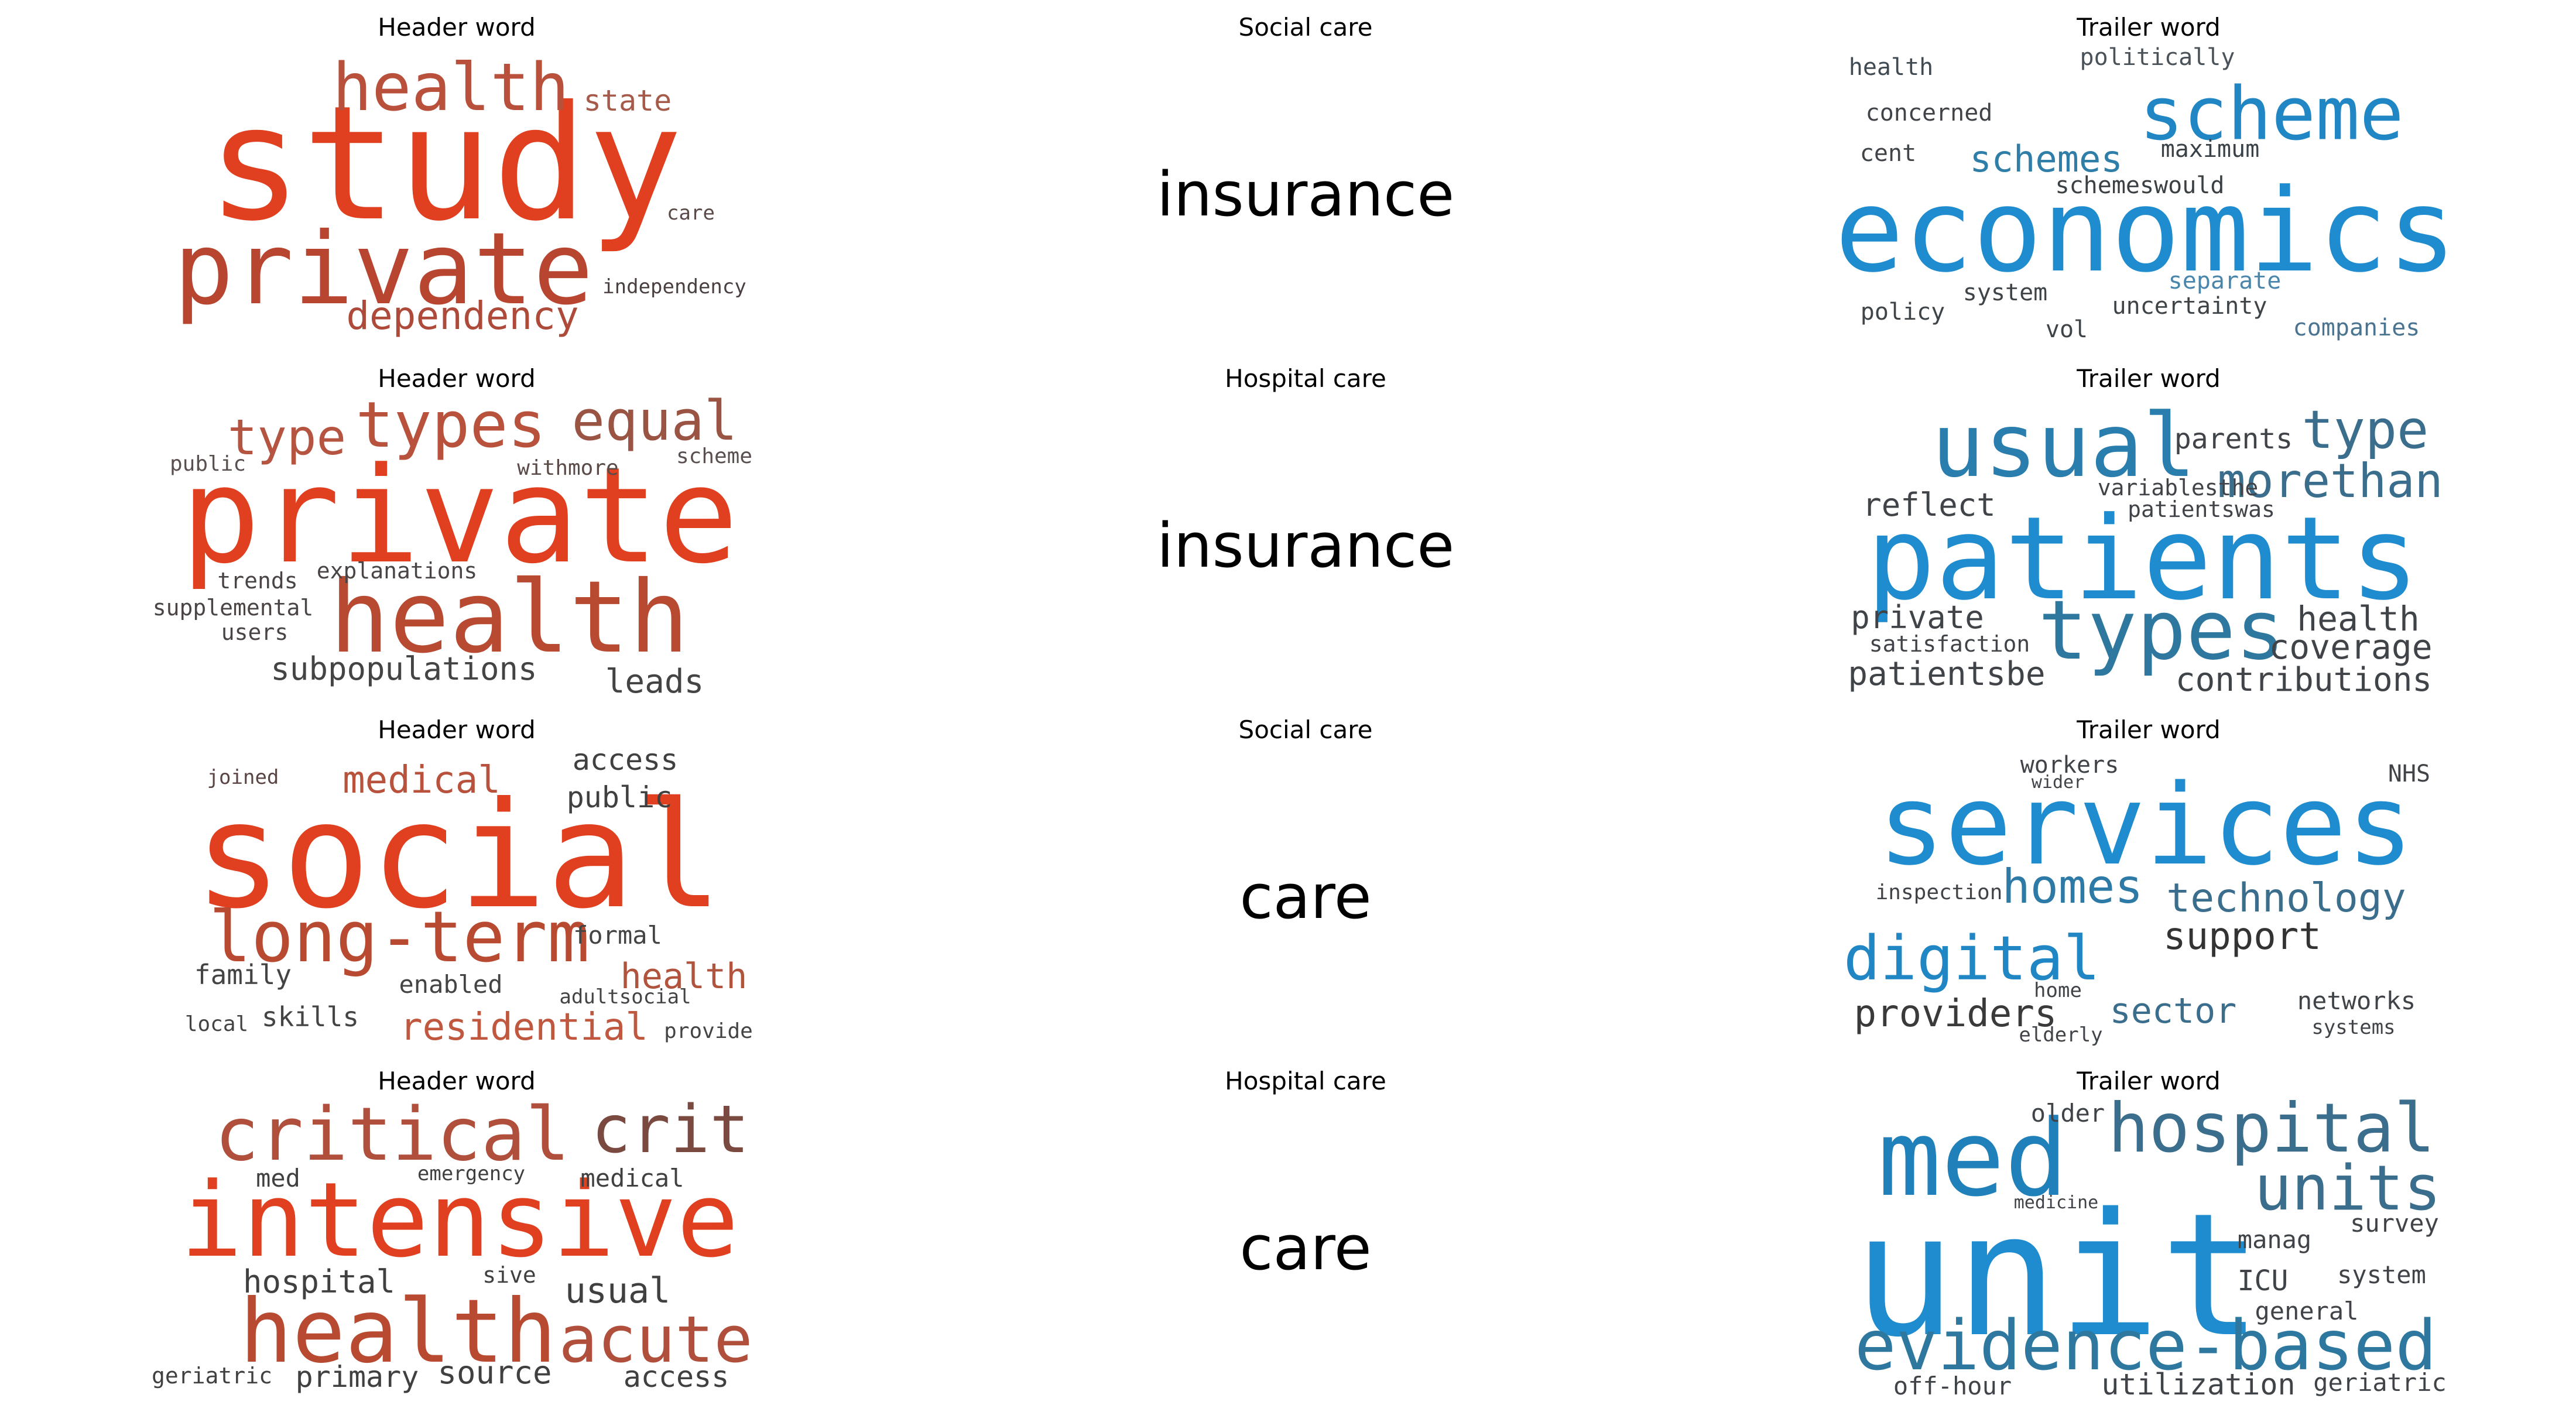  Describe the element at coordinates (2210, 150) in the screenshot. I see `cloud-word: maximum` at that location.